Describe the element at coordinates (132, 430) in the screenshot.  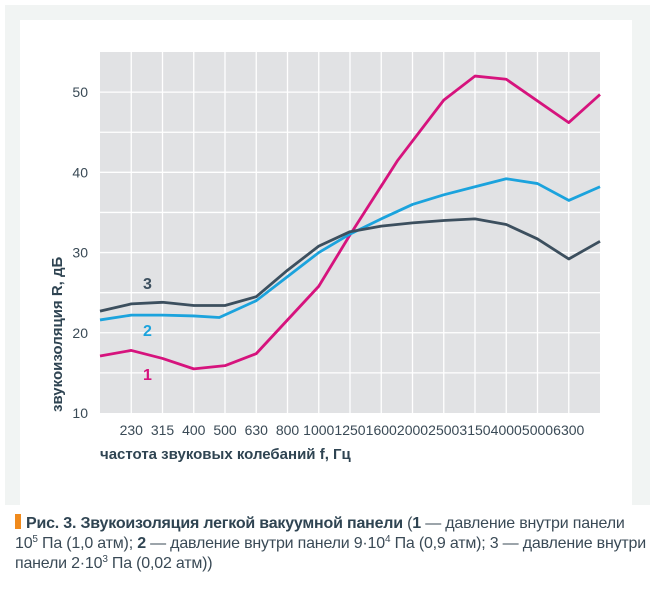
I see `x-tick-label: 230` at that location.